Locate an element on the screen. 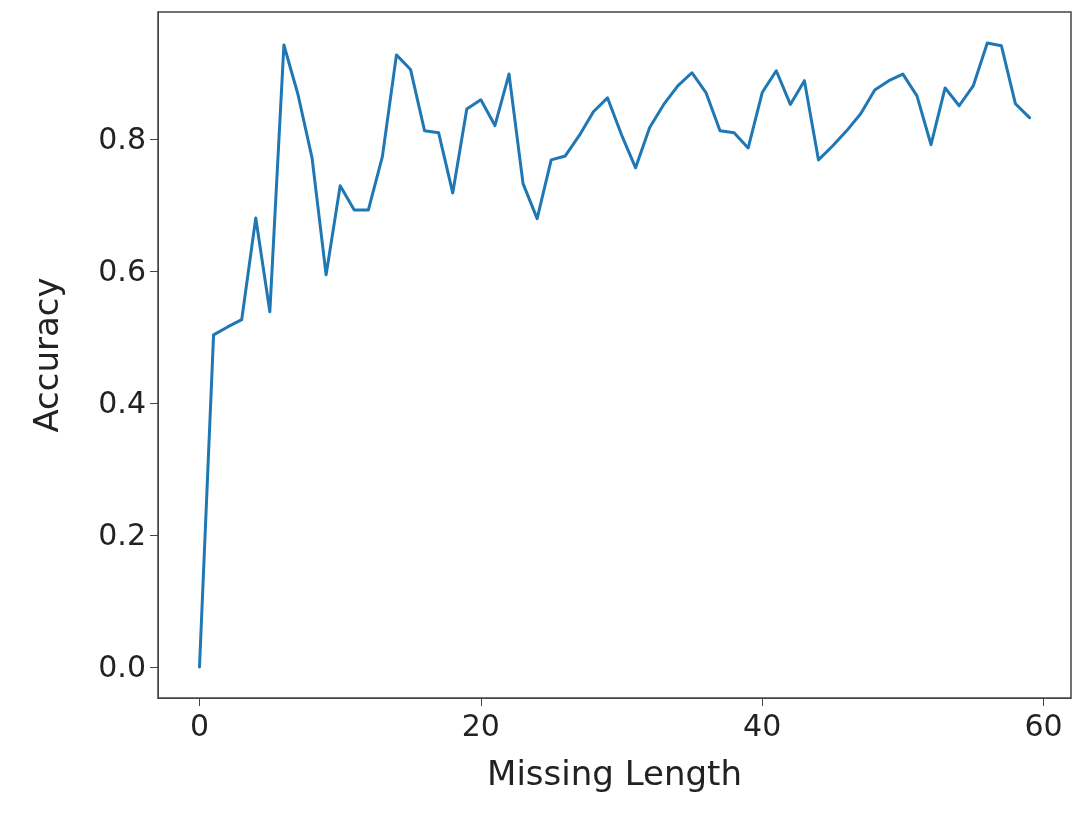 Image resolution: width=1073 pixels, height=821 pixels. y-tick-label: 0.4 is located at coordinates (122, 403).